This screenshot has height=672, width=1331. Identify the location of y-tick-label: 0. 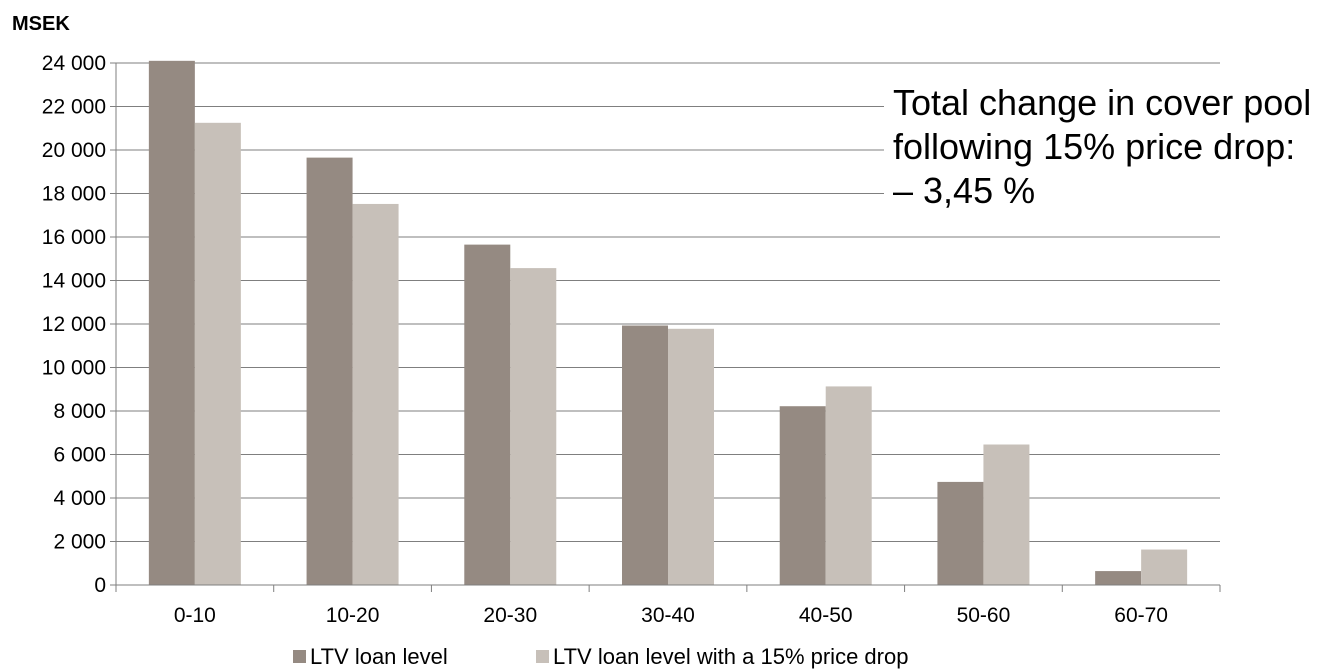
(100, 585).